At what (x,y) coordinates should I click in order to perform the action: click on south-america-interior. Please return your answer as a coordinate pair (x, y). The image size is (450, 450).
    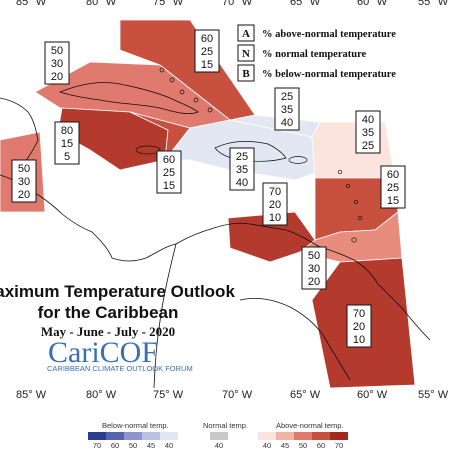
    Looking at the image, I should click on (165, 316).